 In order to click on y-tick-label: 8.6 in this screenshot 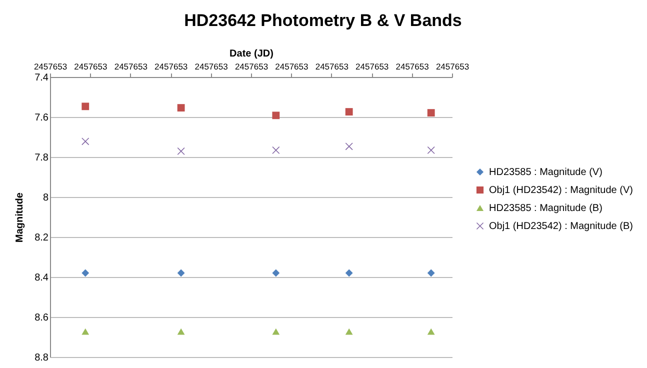, I will do `click(41, 318)`.